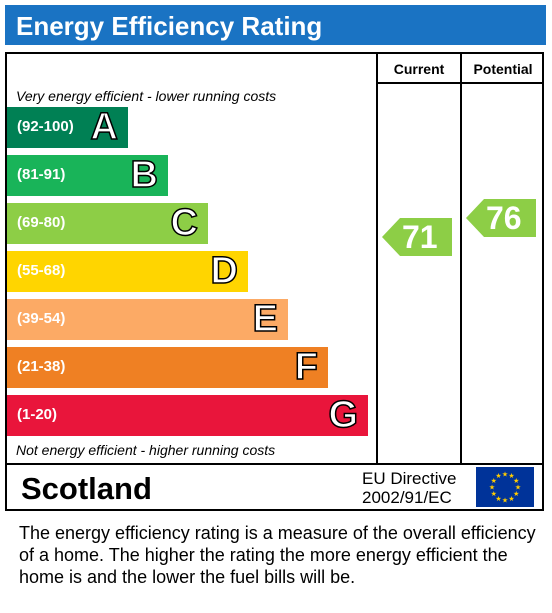  Describe the element at coordinates (461, 258) in the screenshot. I see `column-divider-right` at that location.